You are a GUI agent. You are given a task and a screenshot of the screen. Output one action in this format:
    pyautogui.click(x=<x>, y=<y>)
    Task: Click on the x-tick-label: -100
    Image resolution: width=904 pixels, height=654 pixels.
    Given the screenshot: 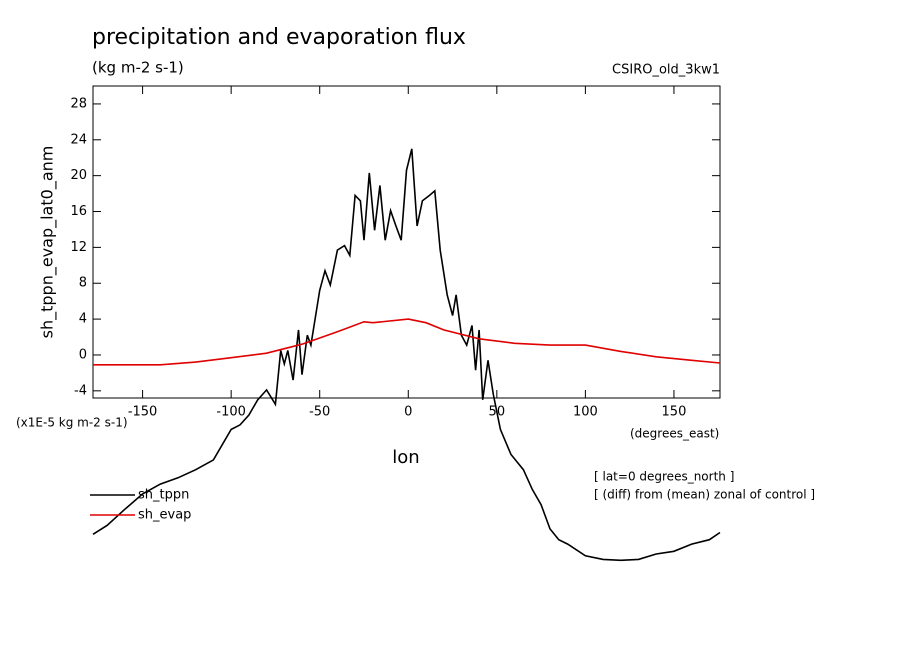 What is the action you would take?
    pyautogui.click(x=231, y=412)
    